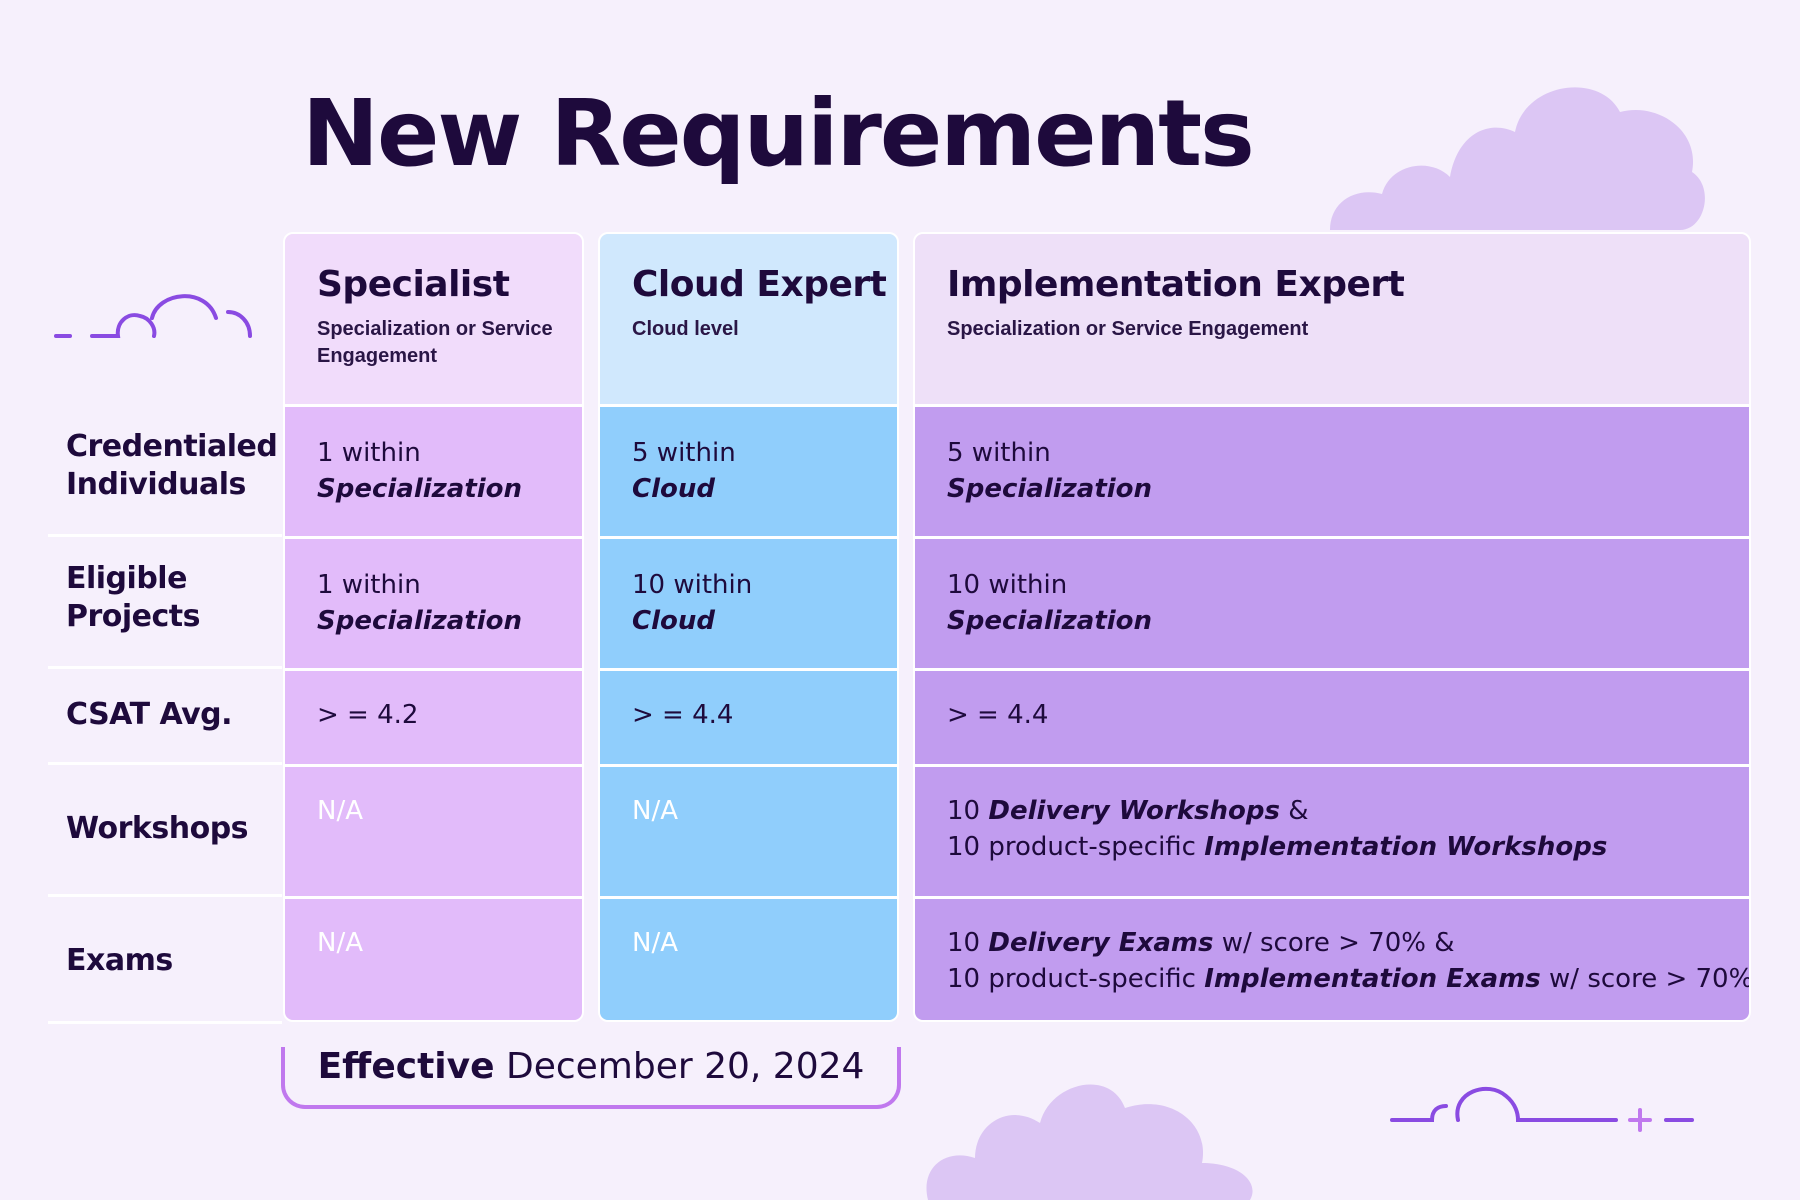 Image resolution: width=1800 pixels, height=1200 pixels. I want to click on row-label-eligible: Eligible Projects, so click(133, 598).